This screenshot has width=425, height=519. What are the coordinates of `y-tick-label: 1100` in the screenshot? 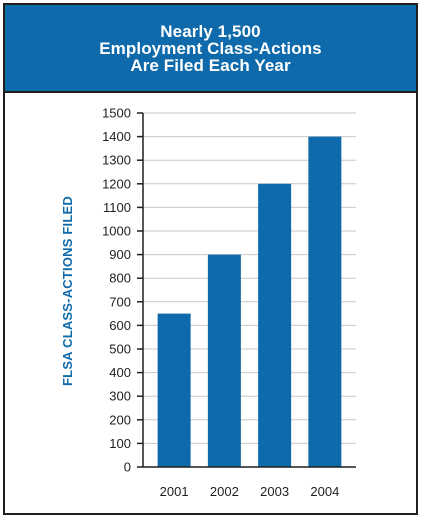 It's located at (117, 207).